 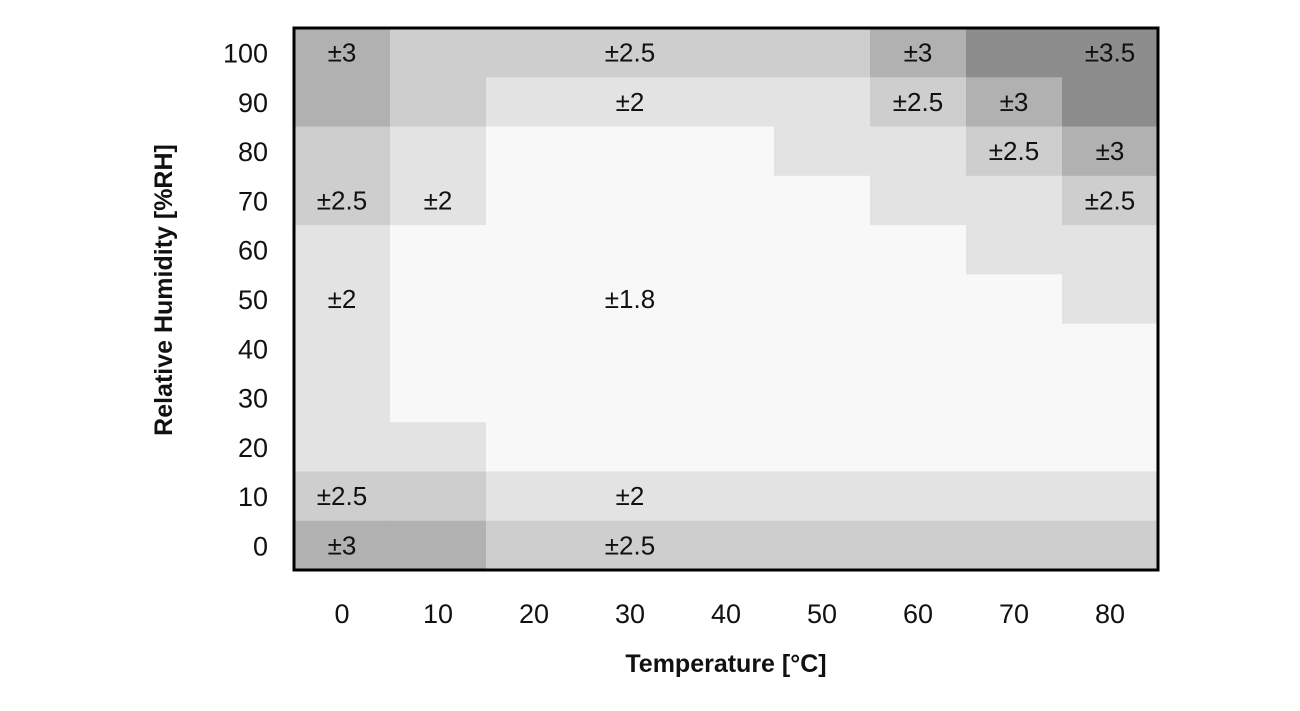 What do you see at coordinates (245, 54) in the screenshot?
I see `y-tick-label: 100` at bounding box center [245, 54].